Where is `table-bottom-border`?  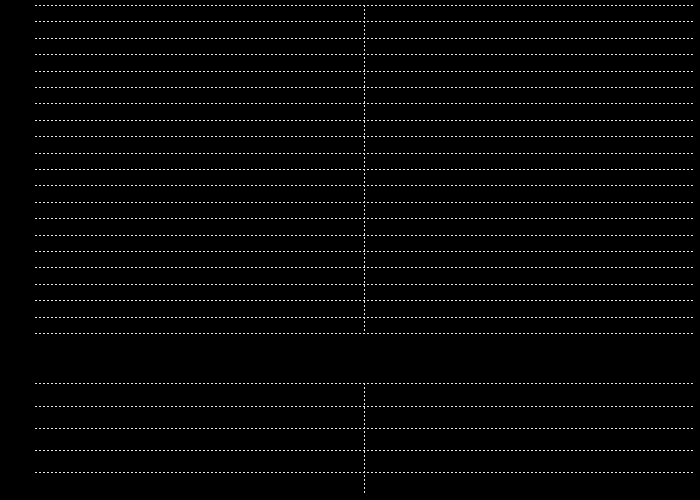 table-bottom-border is located at coordinates (364, 333).